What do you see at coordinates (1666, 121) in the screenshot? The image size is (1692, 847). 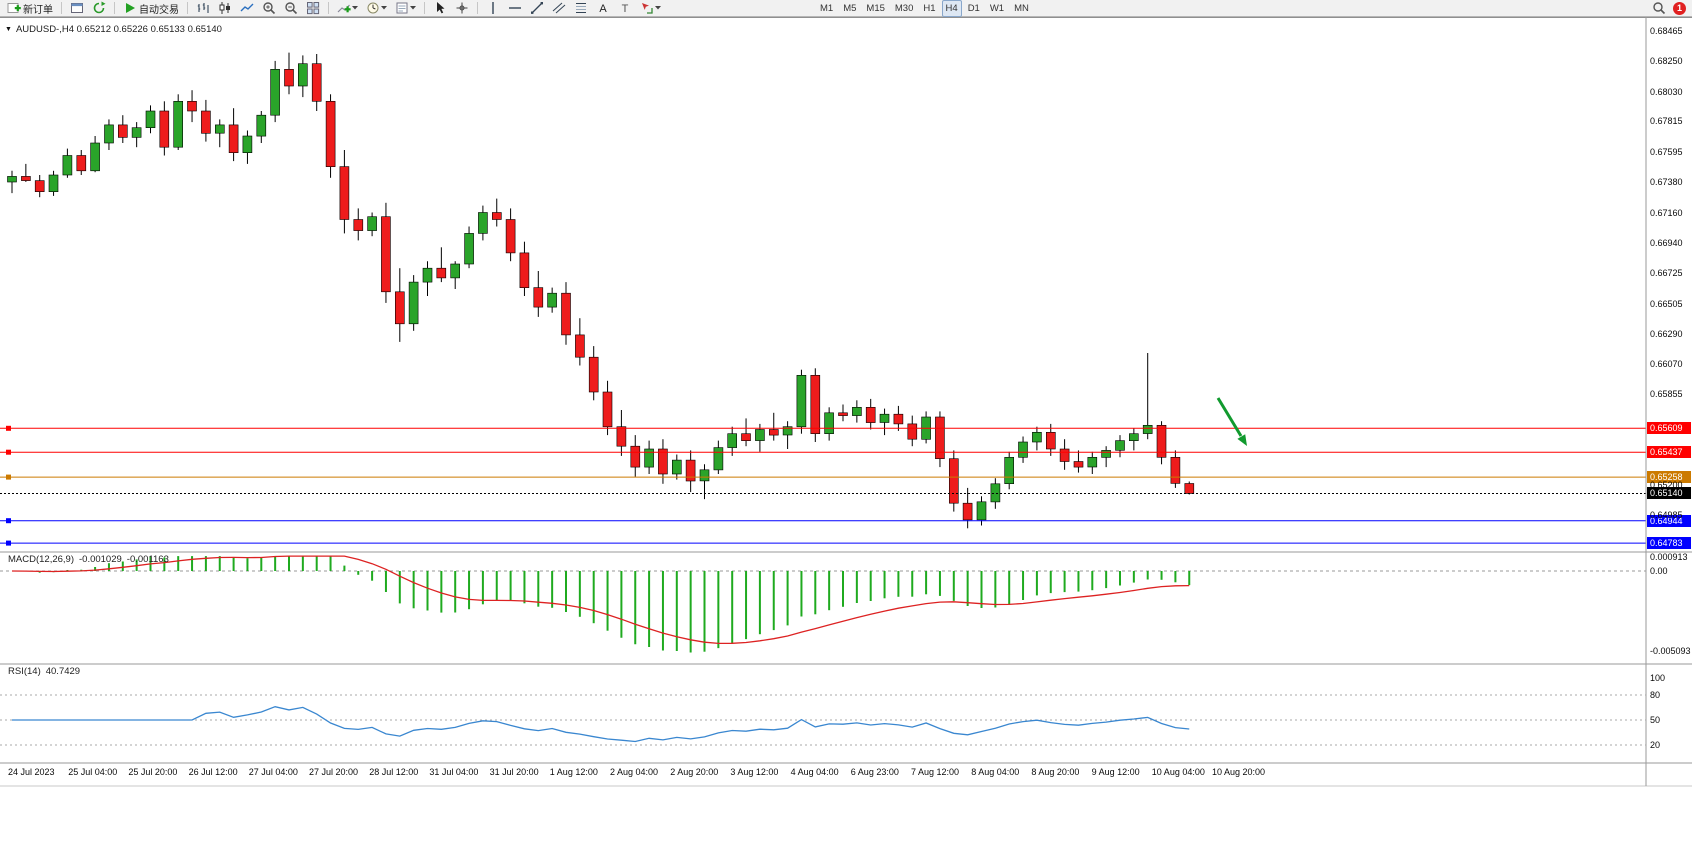 I see `price-axis-tick: 0.67815` at bounding box center [1666, 121].